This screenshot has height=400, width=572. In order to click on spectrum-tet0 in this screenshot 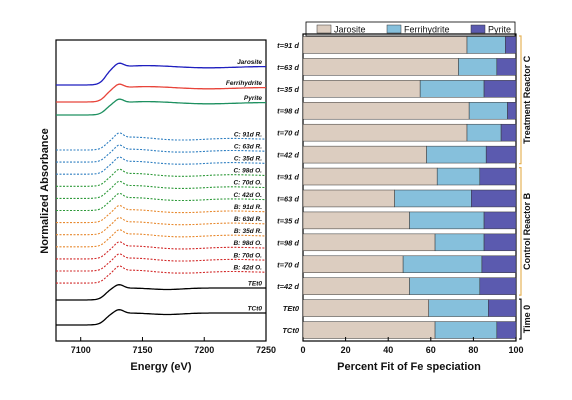, I will do `click(161, 292)`.